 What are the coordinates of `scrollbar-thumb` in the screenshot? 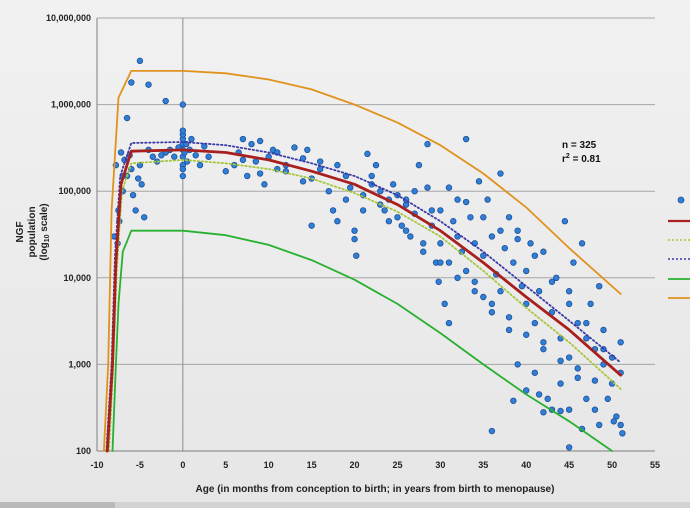 It's located at (57, 505).